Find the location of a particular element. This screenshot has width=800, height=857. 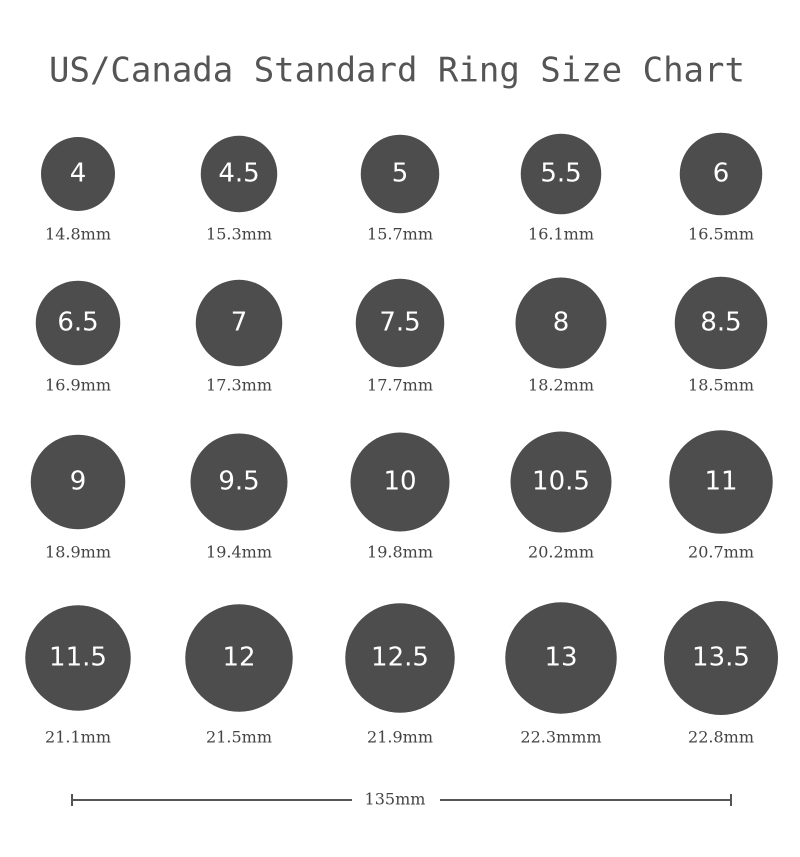

title: US/Canada Standard Ring Size Chart is located at coordinates (397, 71).